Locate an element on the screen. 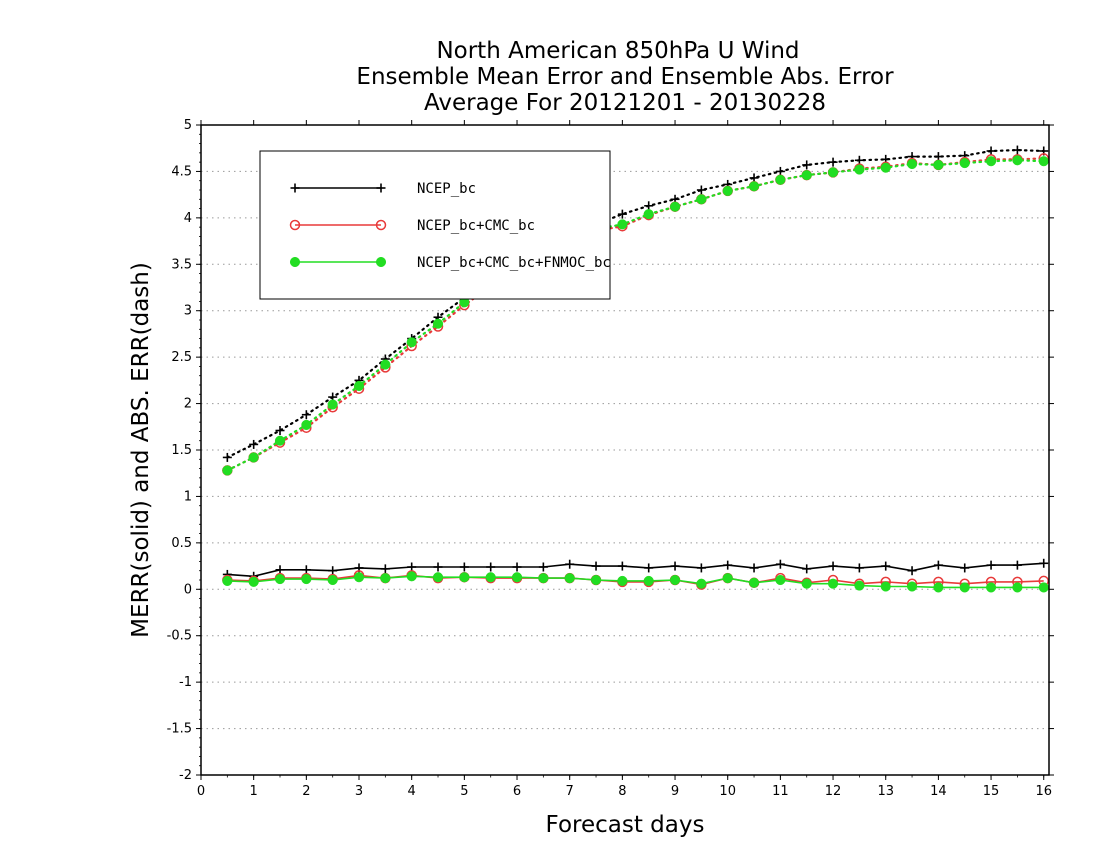 The width and height of the screenshot is (1100, 850). legend-item-1: NCEP_bc is located at coordinates (383, 189).